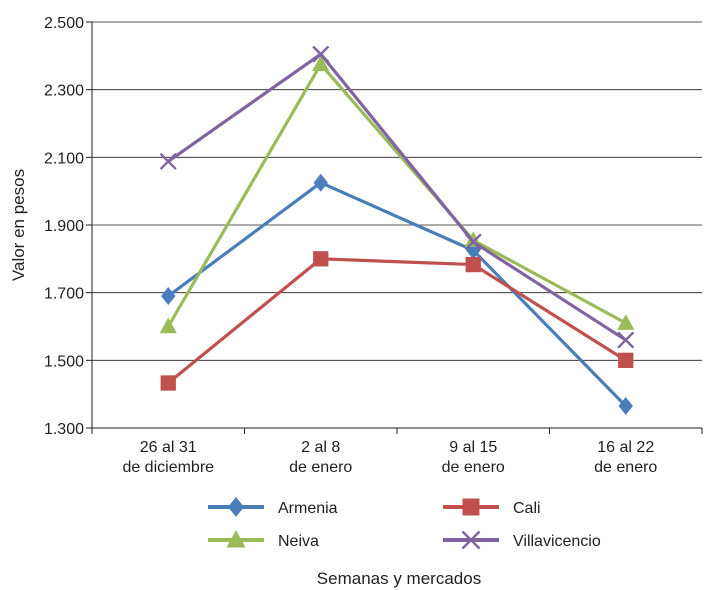 This screenshot has height=590, width=705. I want to click on y-tick-label: 2.500, so click(64, 23).